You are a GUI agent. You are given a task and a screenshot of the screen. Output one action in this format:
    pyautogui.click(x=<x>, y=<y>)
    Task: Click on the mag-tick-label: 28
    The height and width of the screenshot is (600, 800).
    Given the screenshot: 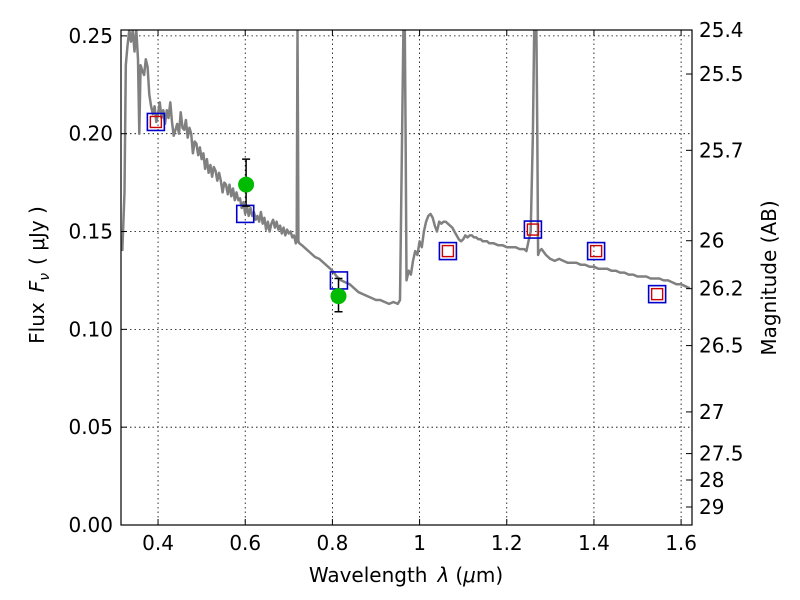 What is the action you would take?
    pyautogui.click(x=711, y=480)
    